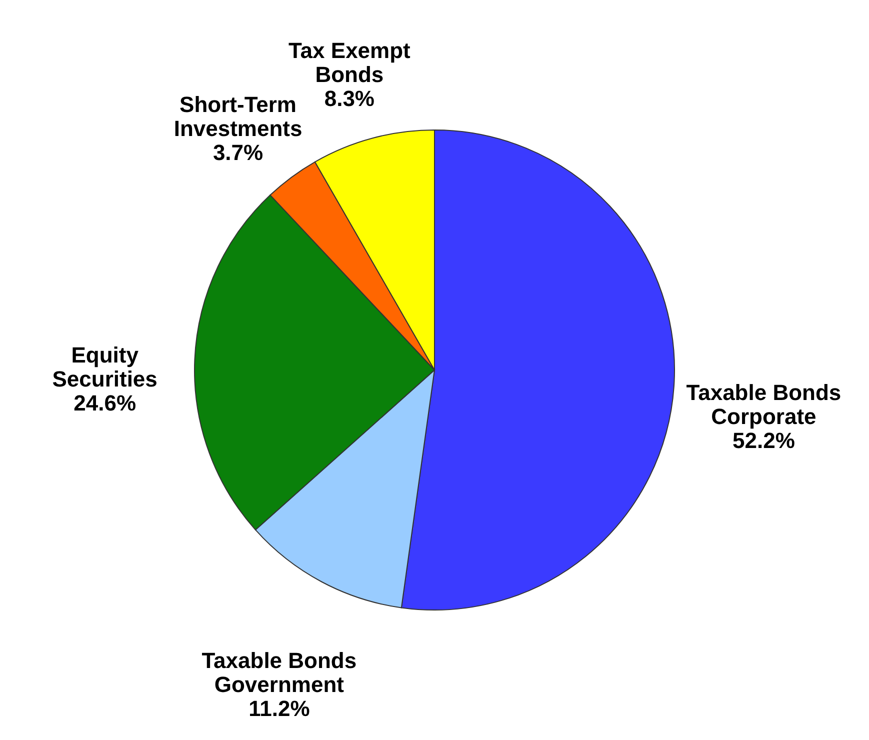 The height and width of the screenshot is (740, 869). Describe the element at coordinates (279, 673) in the screenshot. I see `slice-label: Taxable Bonds Government` at that location.